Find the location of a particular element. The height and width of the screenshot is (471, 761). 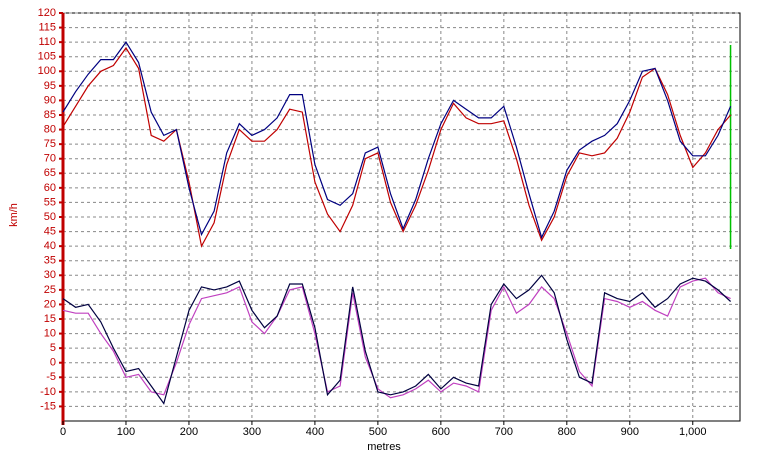

y-tick-label: 75 is located at coordinates (50, 144).